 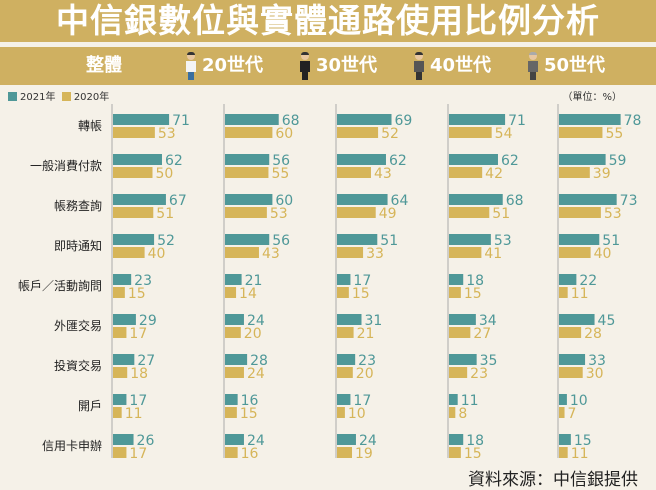 What do you see at coordinates (461, 65) in the screenshot?
I see `group-label-40s: 40世代` at bounding box center [461, 65].